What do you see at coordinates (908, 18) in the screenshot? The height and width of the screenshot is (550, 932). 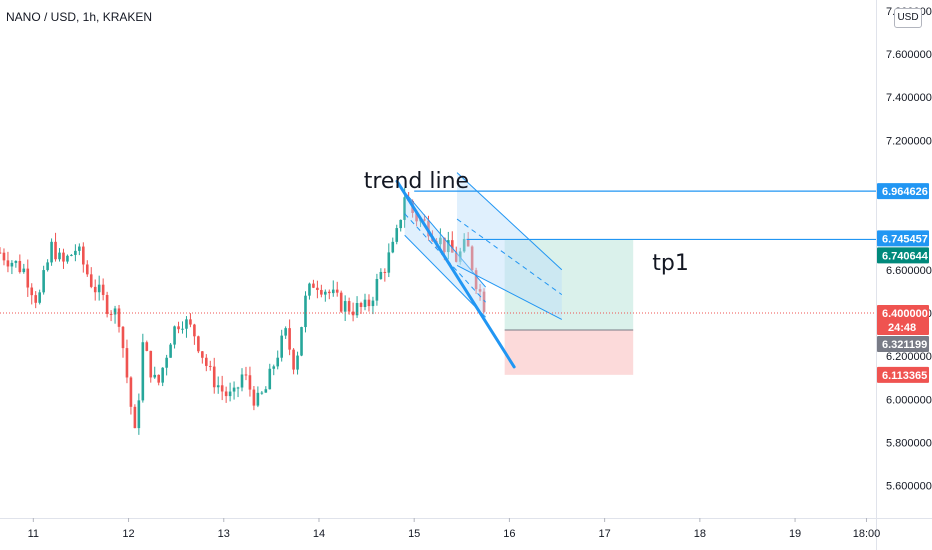 I see `currency-button: USD` at bounding box center [908, 18].